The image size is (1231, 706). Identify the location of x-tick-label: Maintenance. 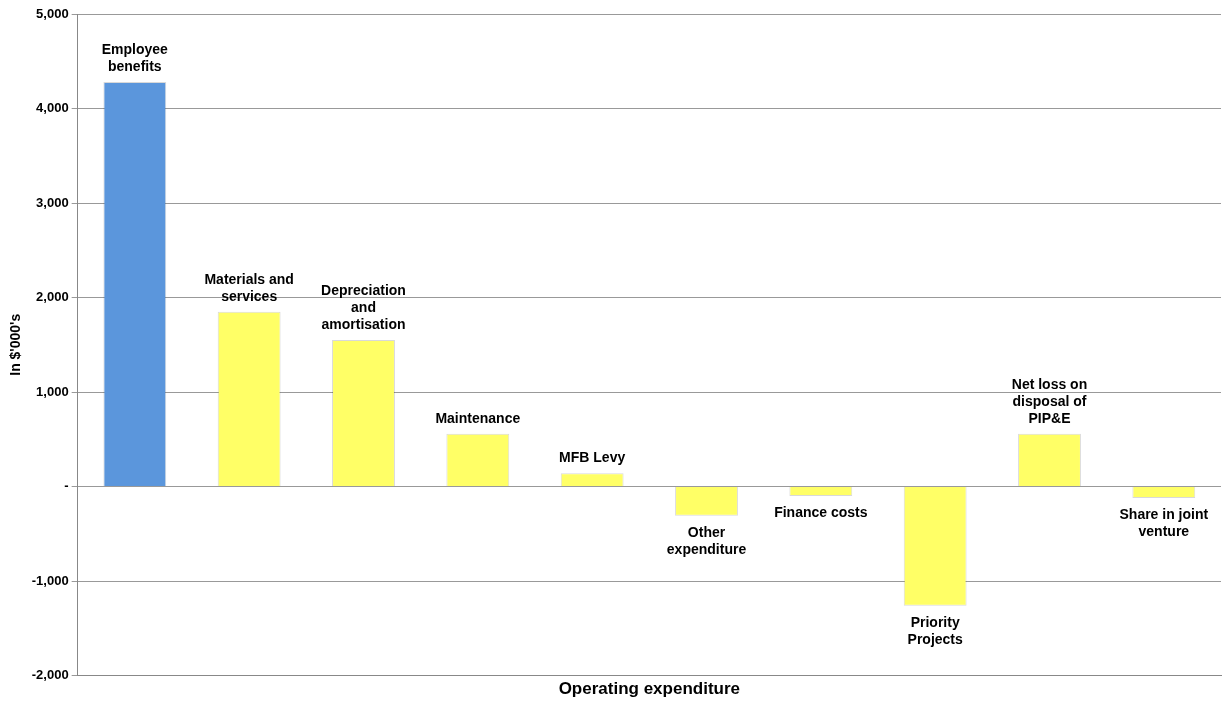
(478, 417).